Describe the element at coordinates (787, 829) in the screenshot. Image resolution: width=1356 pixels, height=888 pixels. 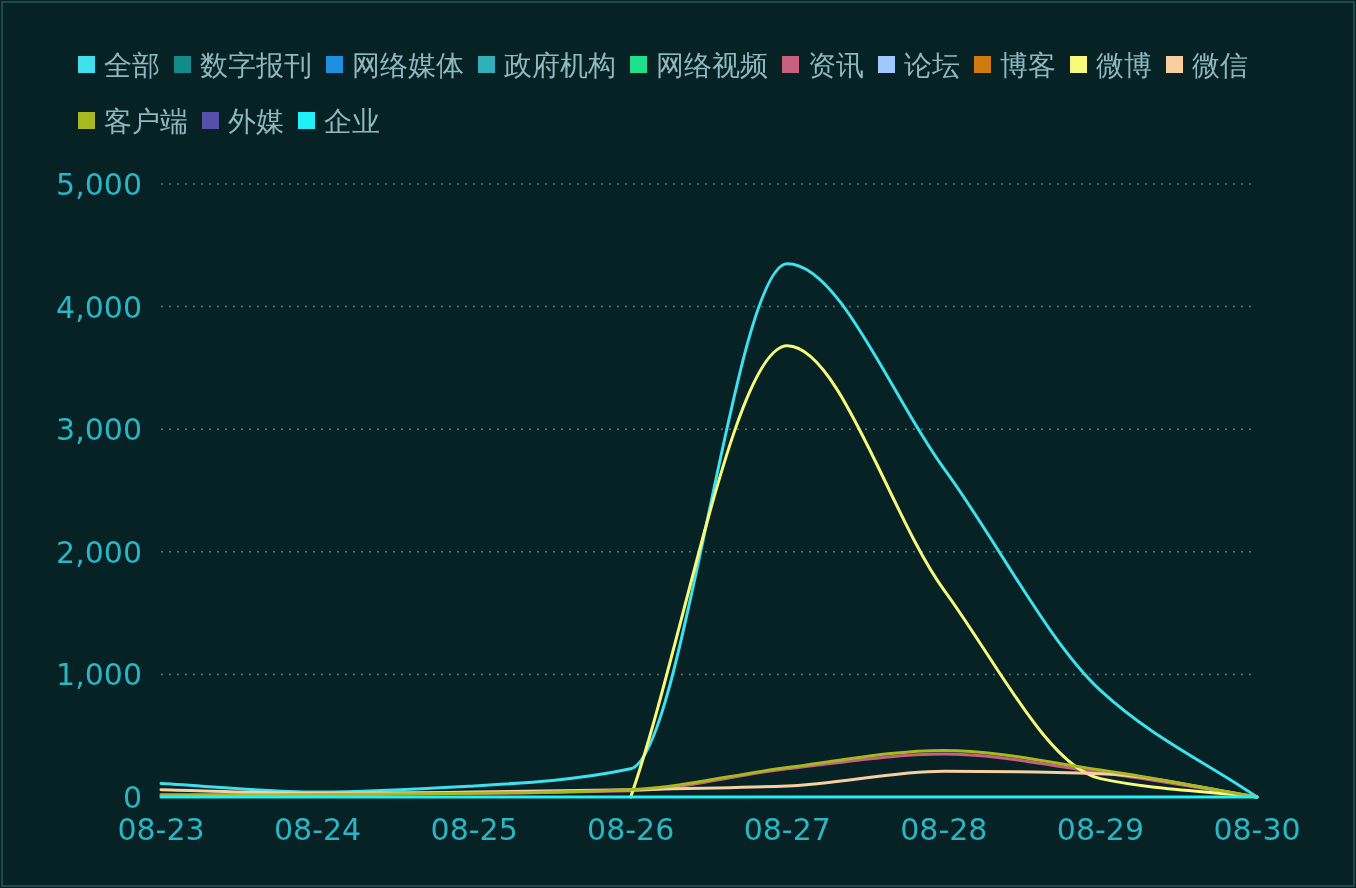
I see `x-tick-label: 08-27` at that location.